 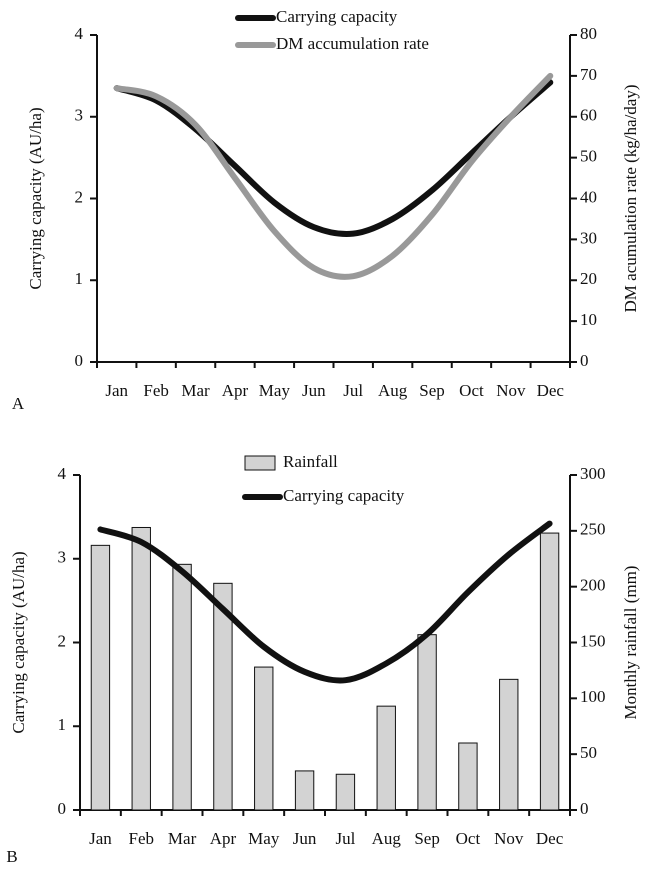 What do you see at coordinates (593, 473) in the screenshot?
I see `y2-tick-label: 300` at bounding box center [593, 473].